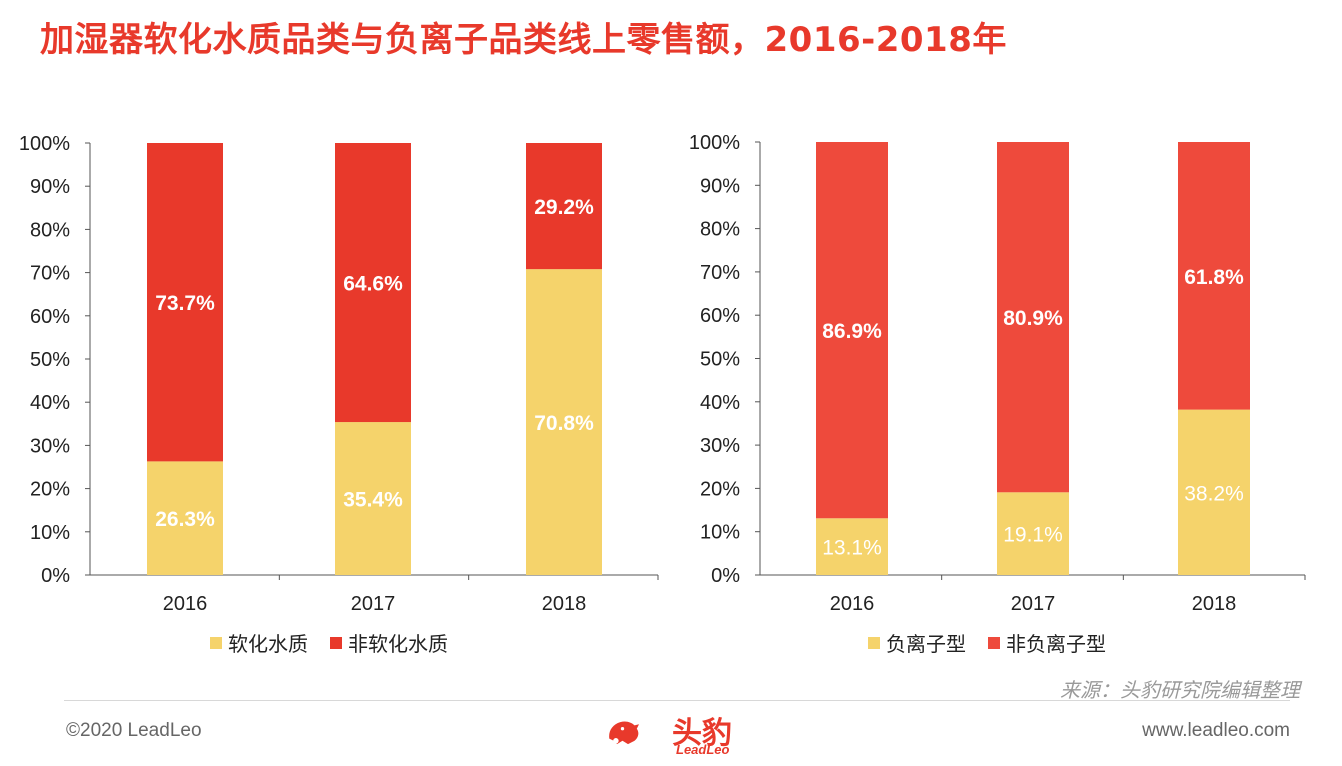 The width and height of the screenshot is (1342, 766). Describe the element at coordinates (1180, 690) in the screenshot. I see `source-note: 来源：头豹研究院编辑整理` at that location.